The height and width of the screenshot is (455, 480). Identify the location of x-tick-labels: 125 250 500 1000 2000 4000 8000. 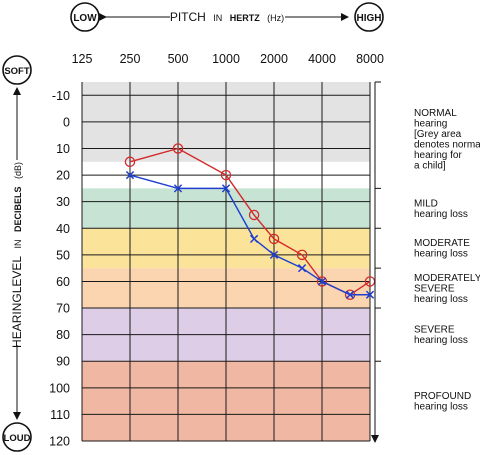
(228, 59).